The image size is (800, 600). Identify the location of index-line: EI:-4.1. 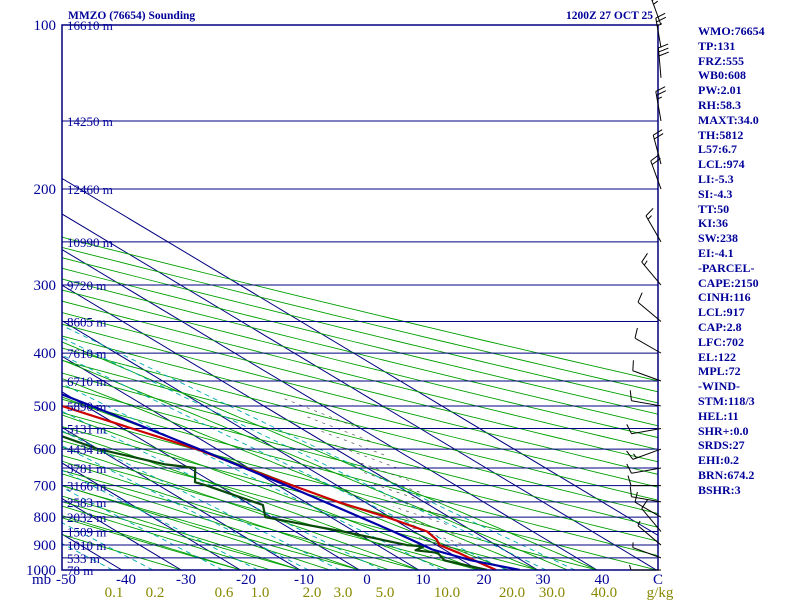
(716, 252).